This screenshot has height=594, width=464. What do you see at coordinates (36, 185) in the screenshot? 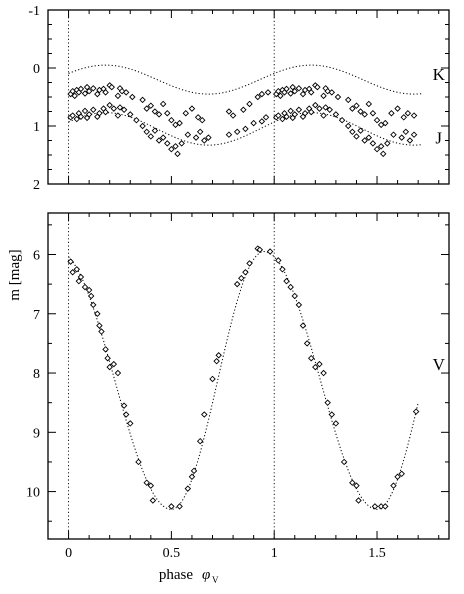
I see `y-tick-label: 2` at bounding box center [36, 185].